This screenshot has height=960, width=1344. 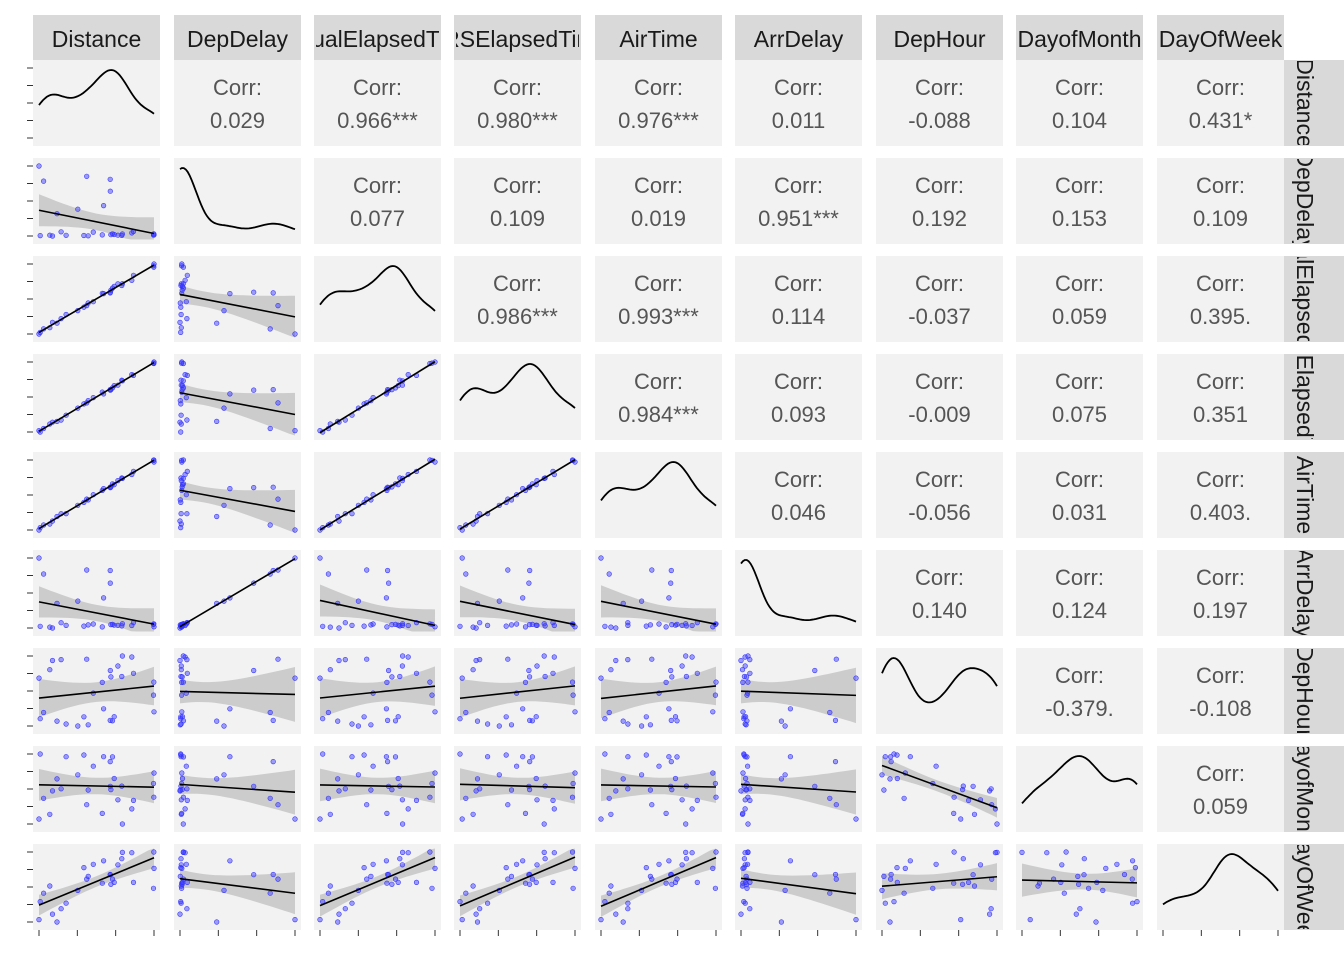 What do you see at coordinates (658, 414) in the screenshot?
I see `corr-value-3-4: 0.984***` at bounding box center [658, 414].